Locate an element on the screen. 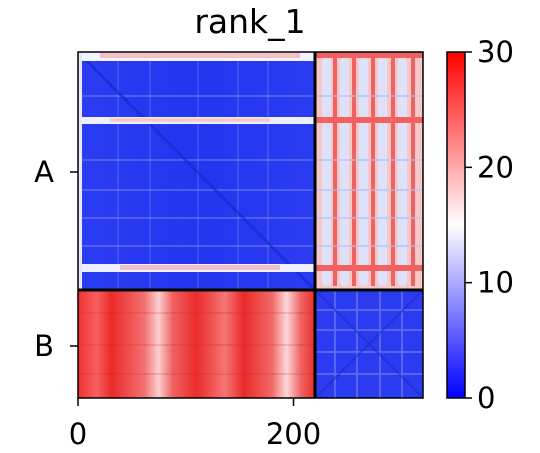 The width and height of the screenshot is (540, 453). colorbar-tick-label: 0 is located at coordinates (486, 398).